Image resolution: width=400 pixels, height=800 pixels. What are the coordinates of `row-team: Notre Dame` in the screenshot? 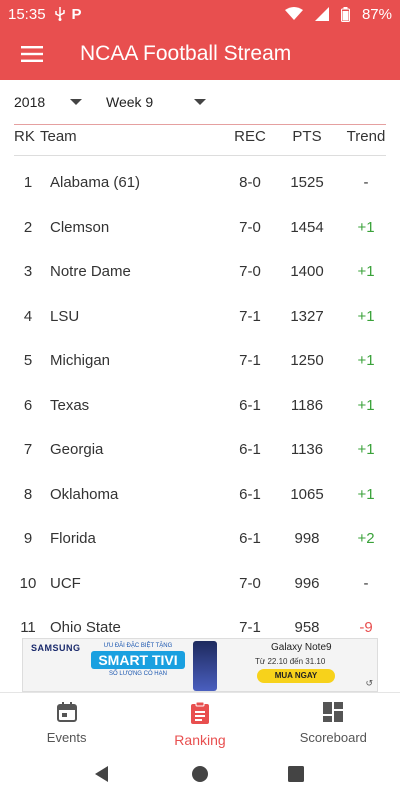 It's located at (90, 271).